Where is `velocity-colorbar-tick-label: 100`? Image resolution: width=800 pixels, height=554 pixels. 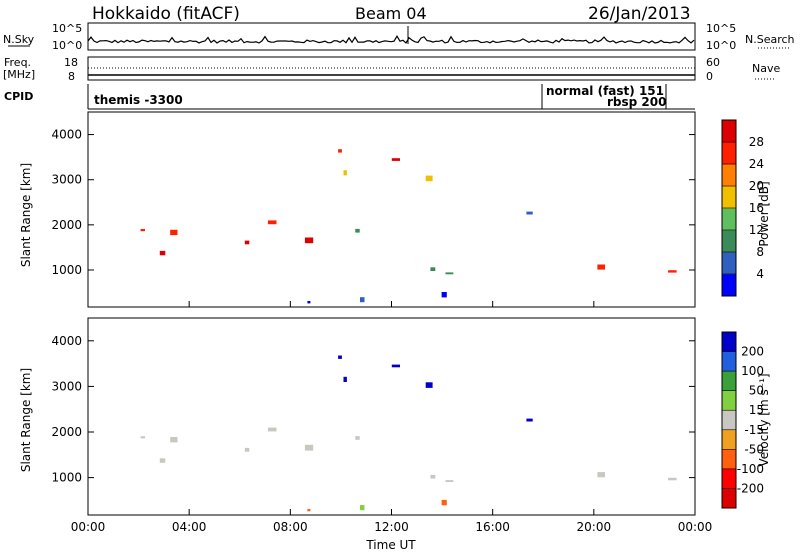 velocity-colorbar-tick-label: 100 is located at coordinates (752, 371).